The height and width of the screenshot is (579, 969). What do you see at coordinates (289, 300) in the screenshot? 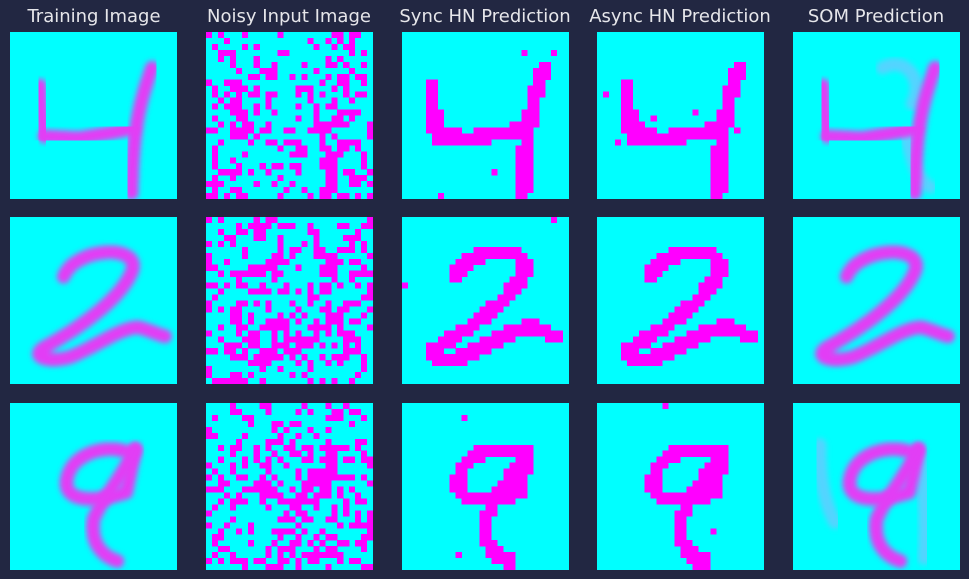
I see `digit-panel-r2-c2` at bounding box center [289, 300].